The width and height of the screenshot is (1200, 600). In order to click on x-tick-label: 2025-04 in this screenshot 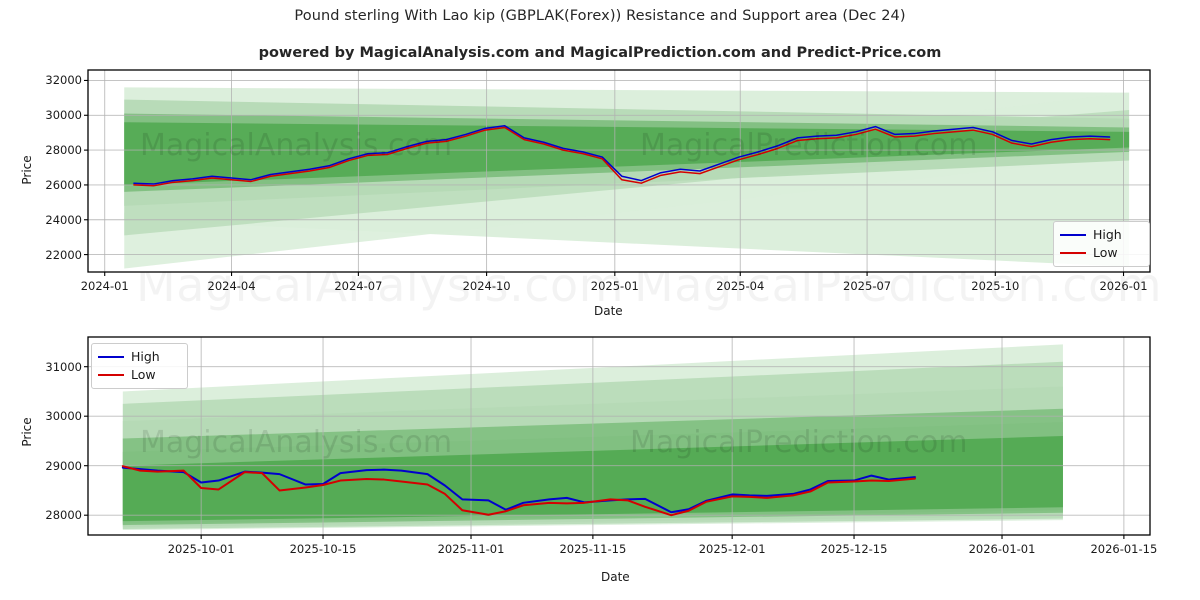, I will do `click(740, 286)`.